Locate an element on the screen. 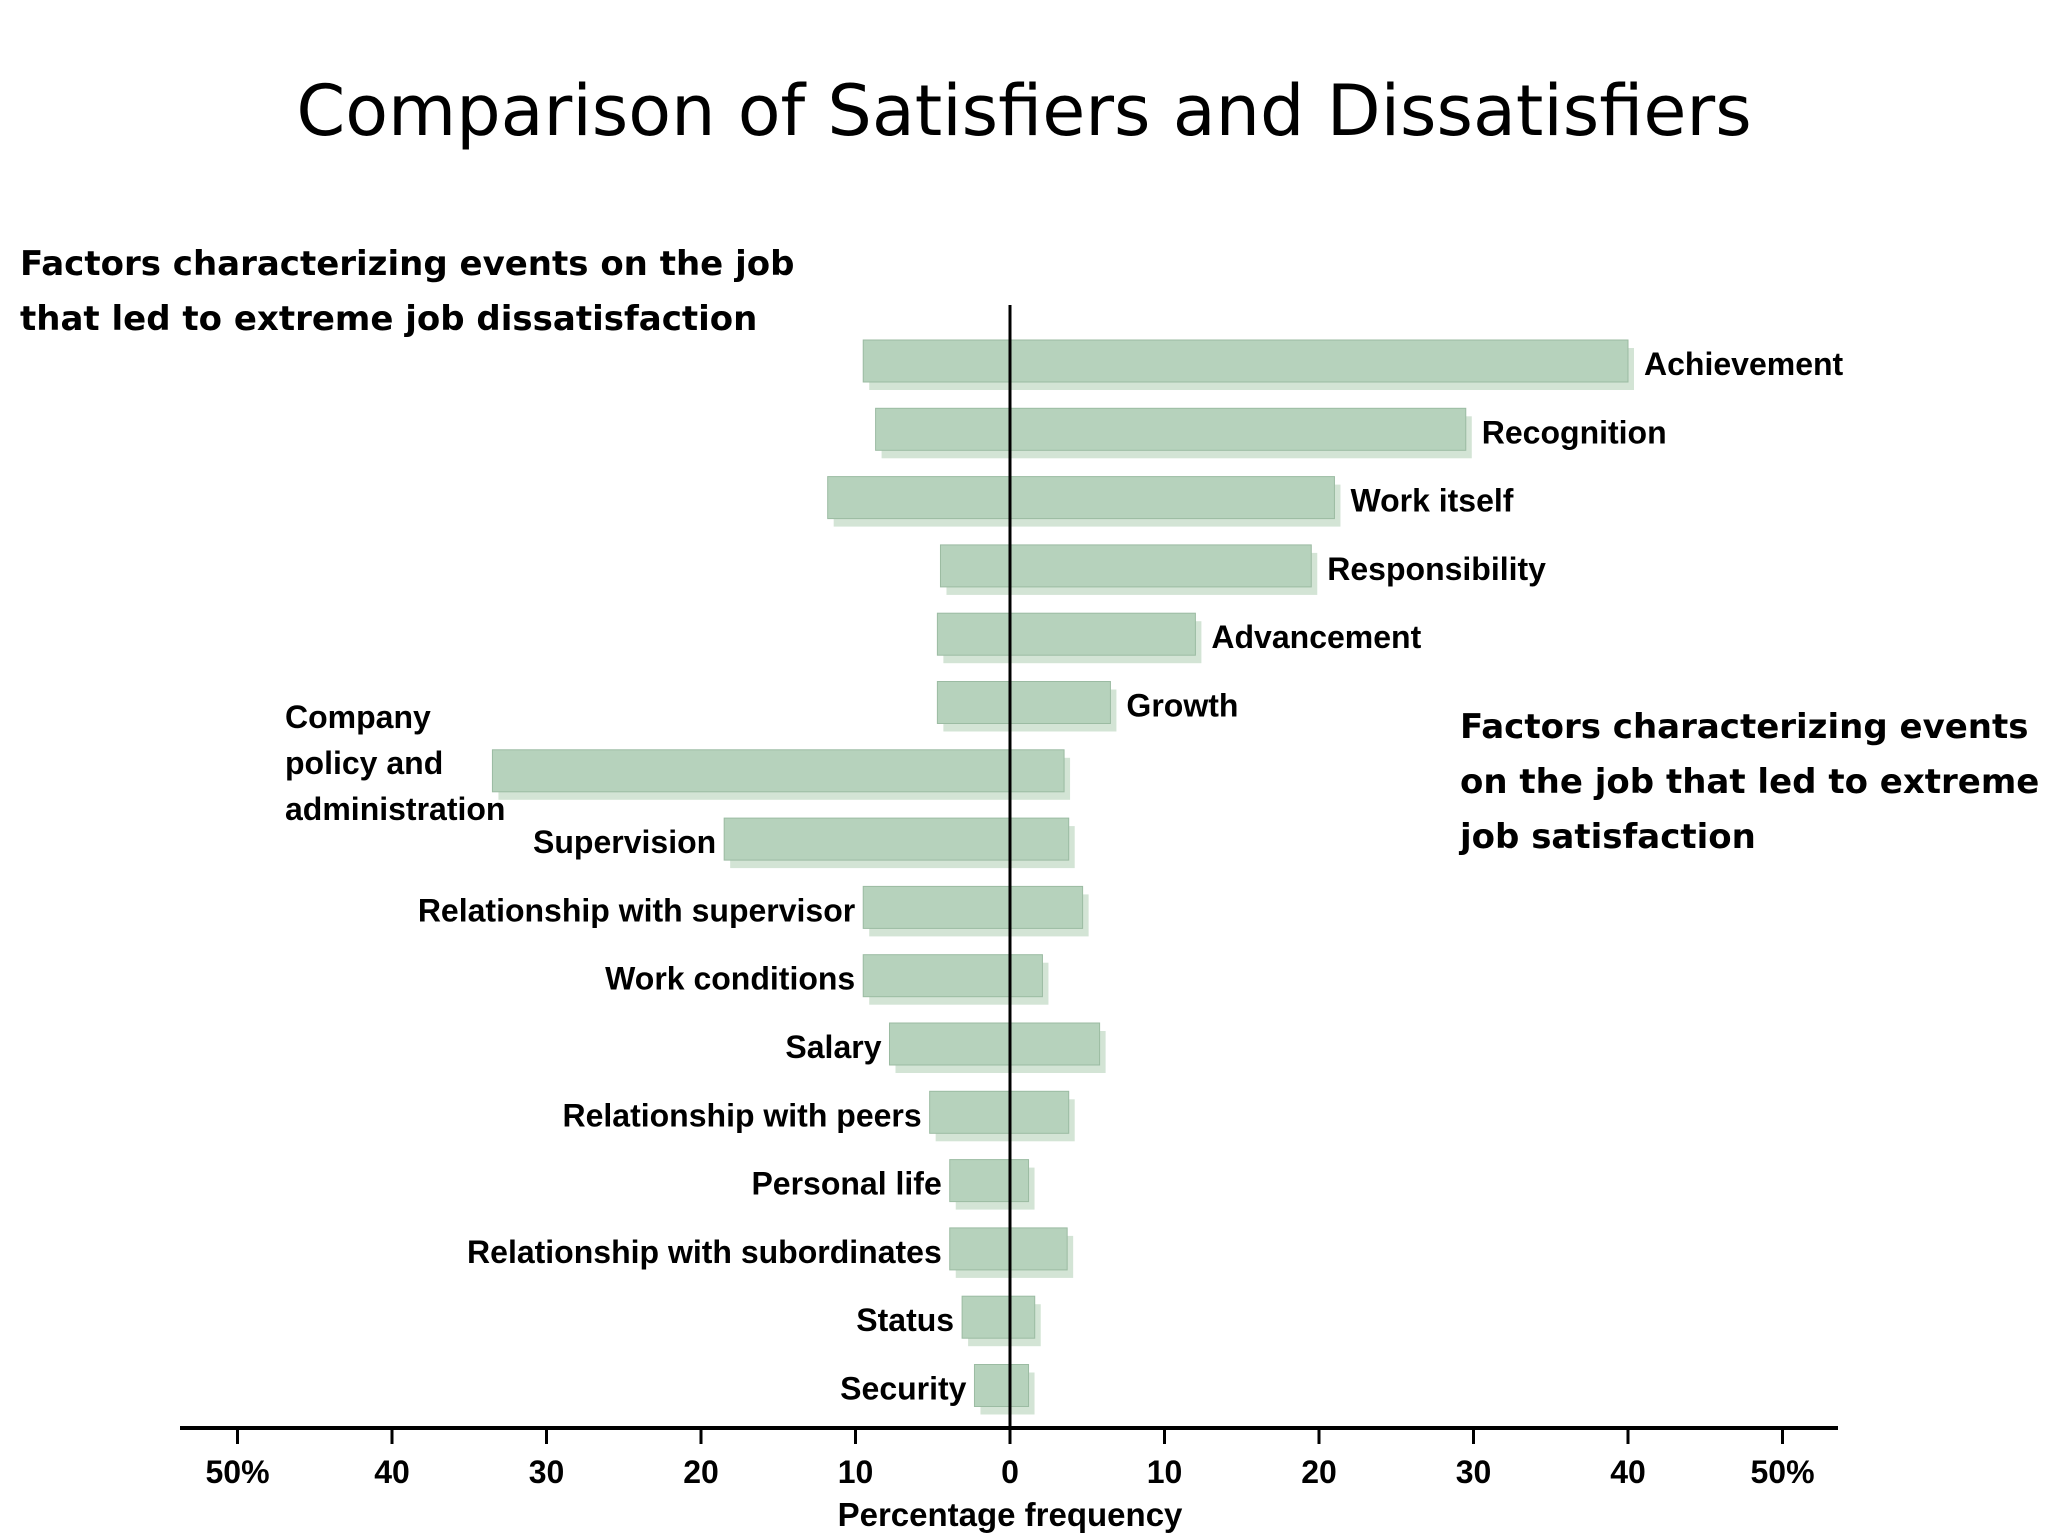 The width and height of the screenshot is (2048, 1536). category-label-growth: Growth is located at coordinates (1182, 706).